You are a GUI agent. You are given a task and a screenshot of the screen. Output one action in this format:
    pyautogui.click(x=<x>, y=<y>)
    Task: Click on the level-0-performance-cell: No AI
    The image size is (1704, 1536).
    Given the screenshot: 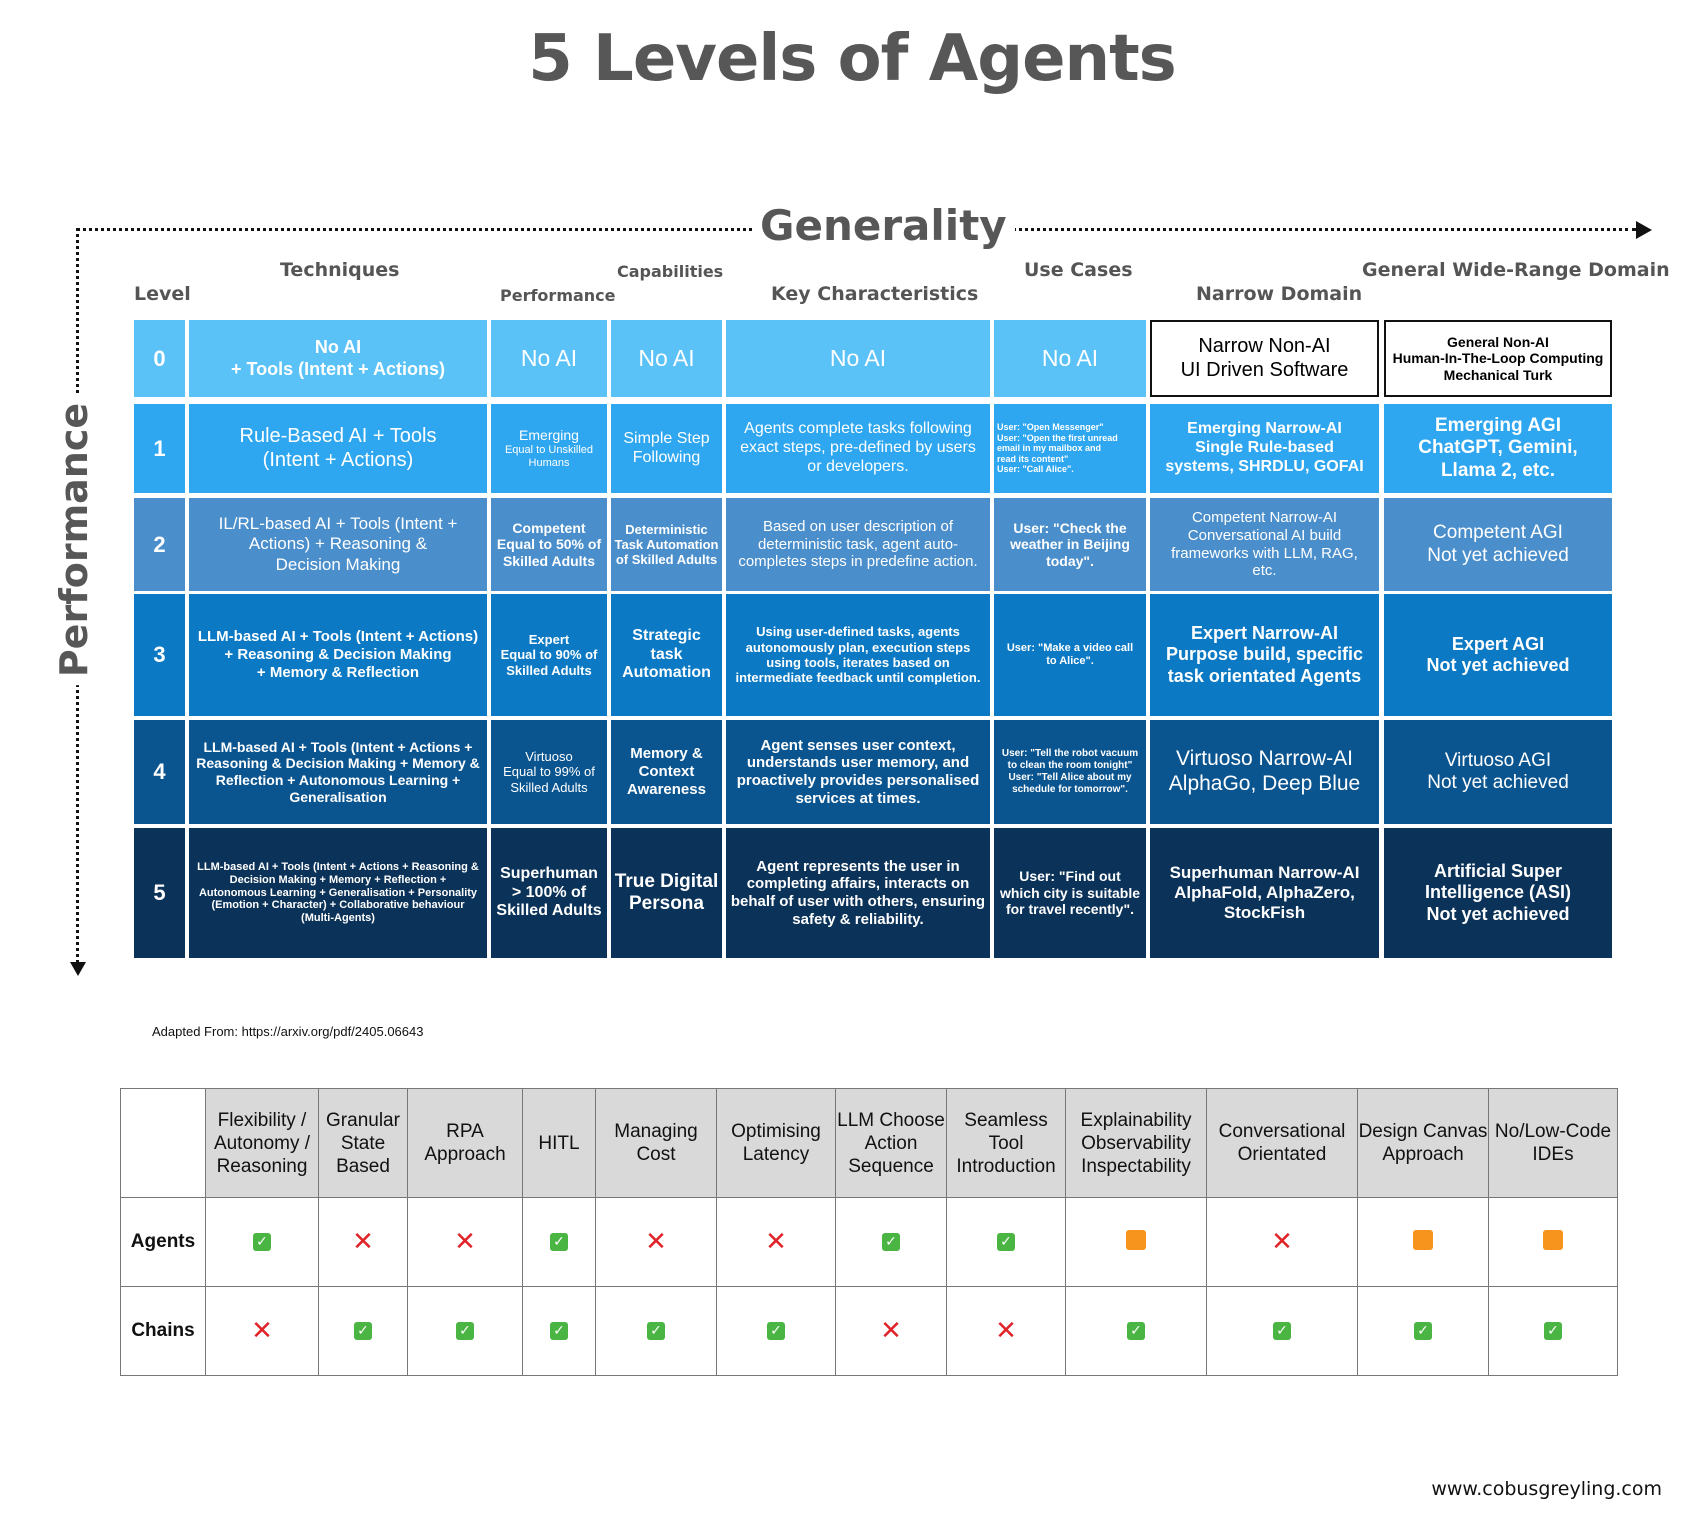 What is the action you would take?
    pyautogui.click(x=549, y=358)
    